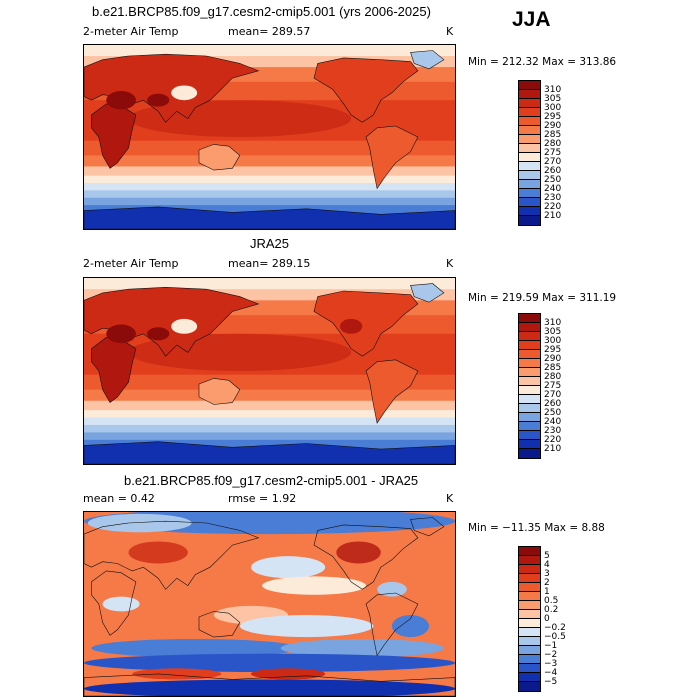 This screenshot has height=700, width=700. Describe the element at coordinates (392, 157) in the screenshot. I see `land-south-america` at that location.